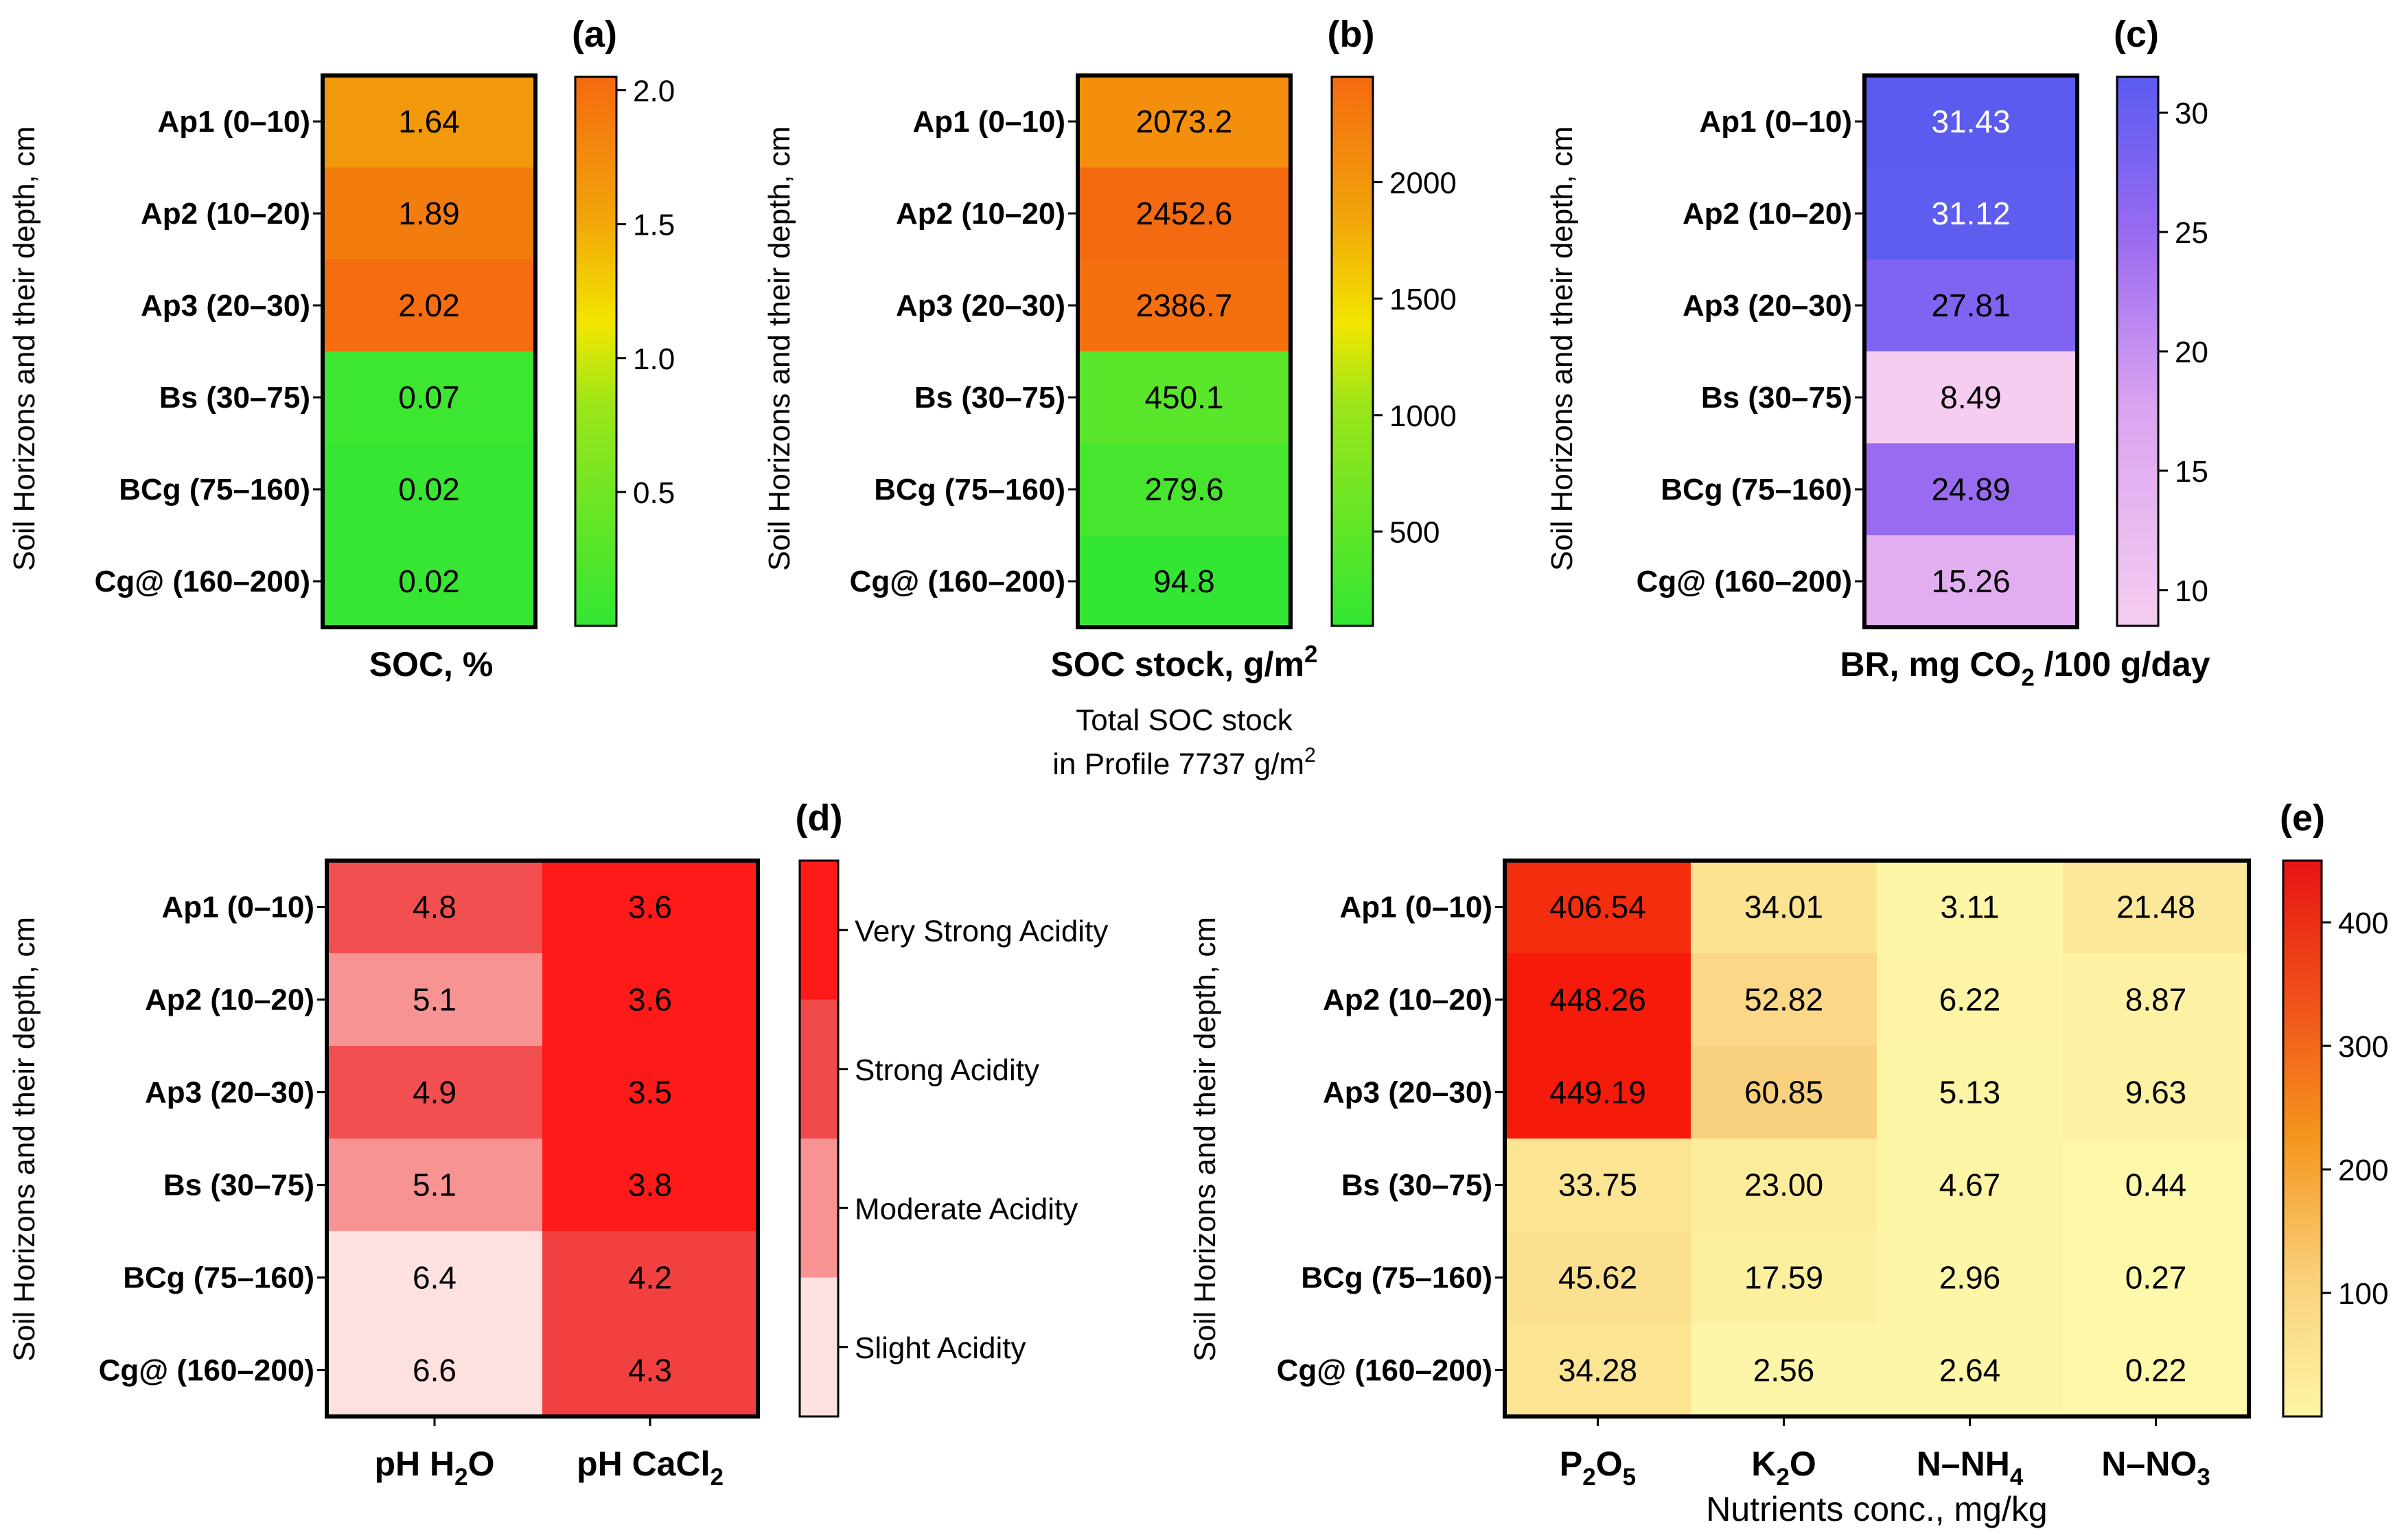 The height and width of the screenshot is (1540, 2404). What do you see at coordinates (654, 493) in the screenshot?
I see `colorbar-tick-label-a-0: 0.5` at bounding box center [654, 493].